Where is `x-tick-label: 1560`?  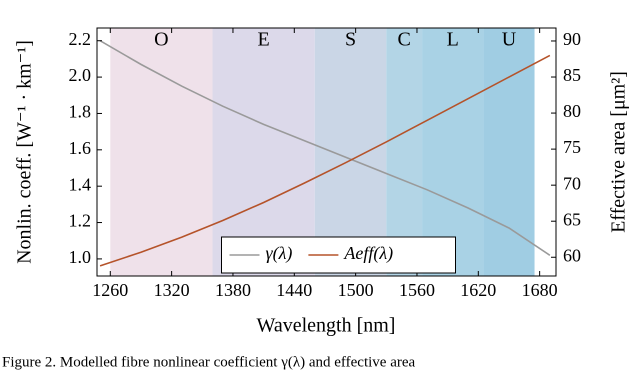 x-tick-label: 1560 is located at coordinates (417, 290).